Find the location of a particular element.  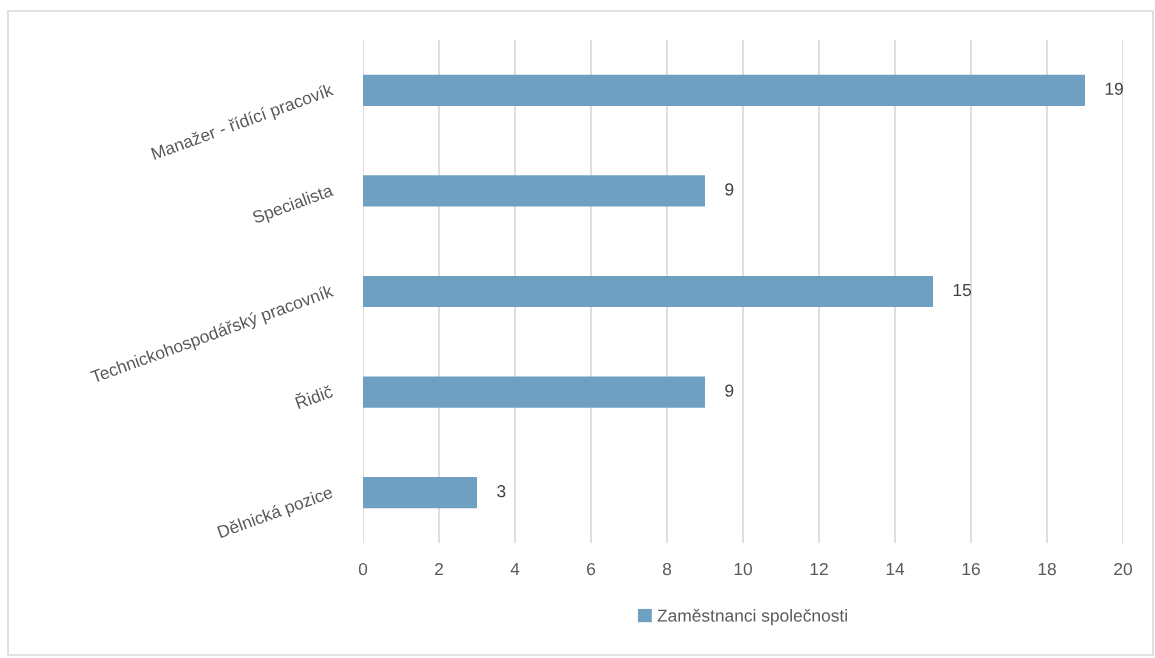

y-tick-label: Řidič is located at coordinates (313, 396).